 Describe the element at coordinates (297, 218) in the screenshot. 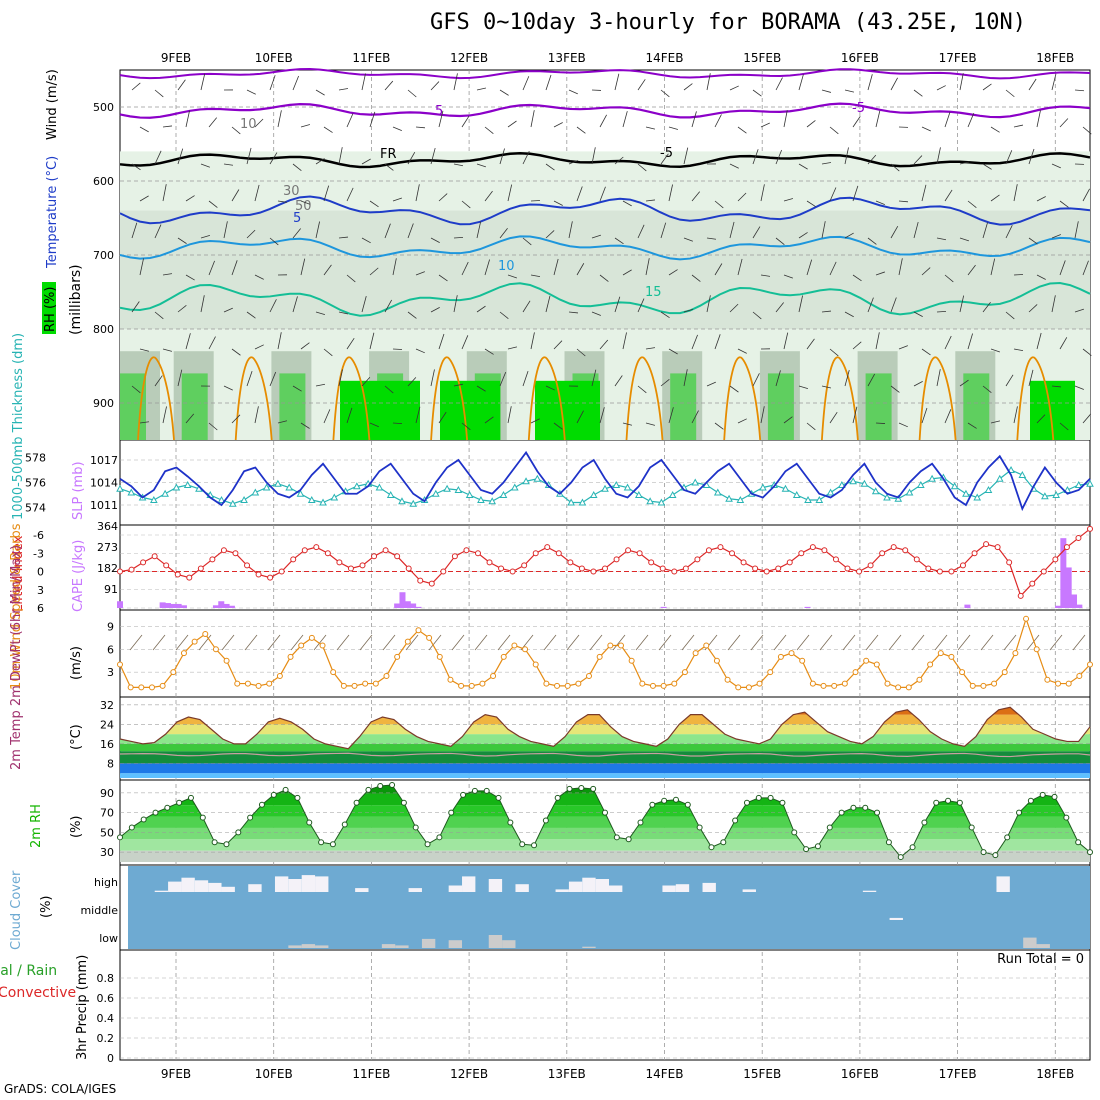

I see `contour-label: 5` at that location.